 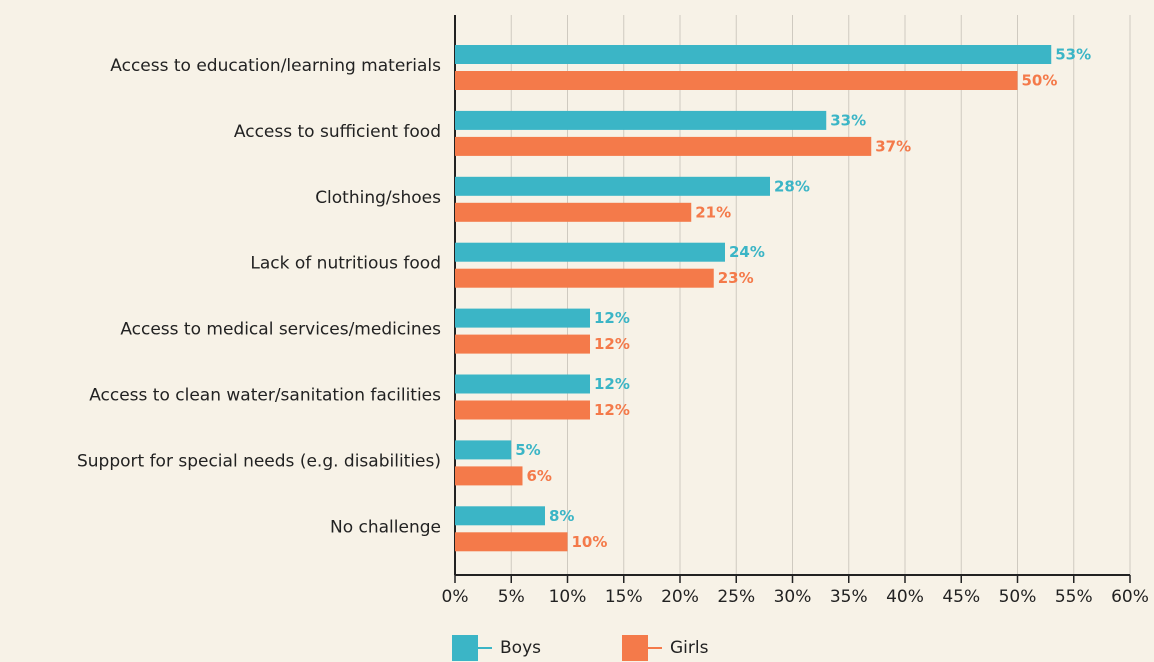 What do you see at coordinates (568, 597) in the screenshot?
I see `x-tick-label: 10%` at bounding box center [568, 597].